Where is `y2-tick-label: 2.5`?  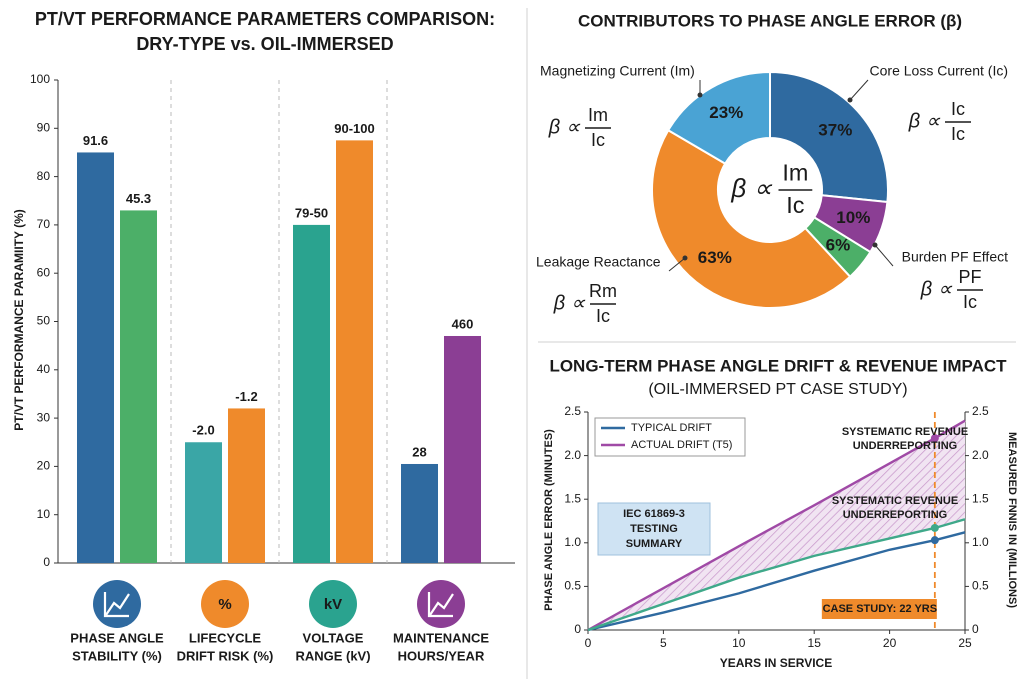
y2-tick-label: 2.5 is located at coordinates (980, 411).